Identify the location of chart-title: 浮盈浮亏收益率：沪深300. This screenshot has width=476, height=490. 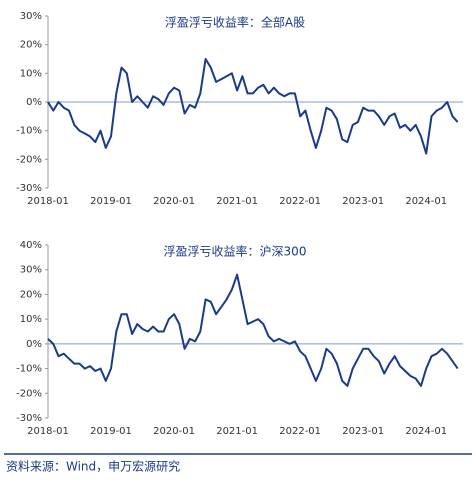
(235, 251).